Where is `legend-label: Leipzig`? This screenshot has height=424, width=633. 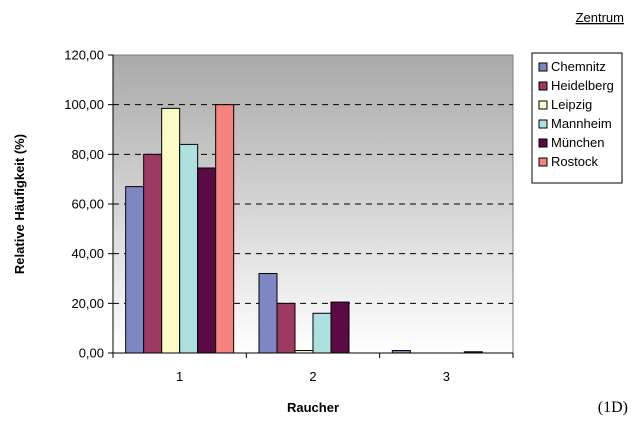
legend-label: Leipzig is located at coordinates (571, 104).